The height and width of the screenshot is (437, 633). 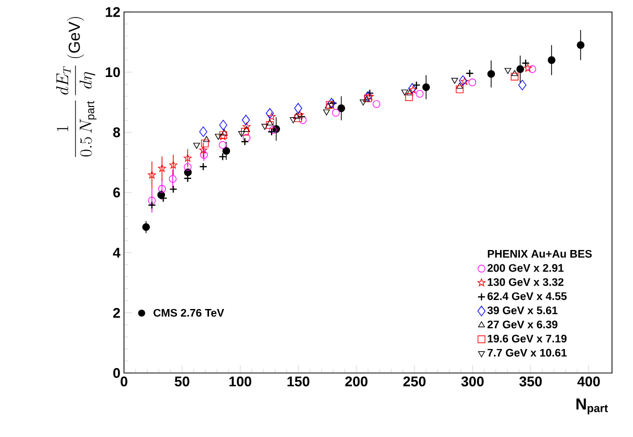 I want to click on legend-label: 19.6 GeV x 7.19, so click(x=527, y=338).